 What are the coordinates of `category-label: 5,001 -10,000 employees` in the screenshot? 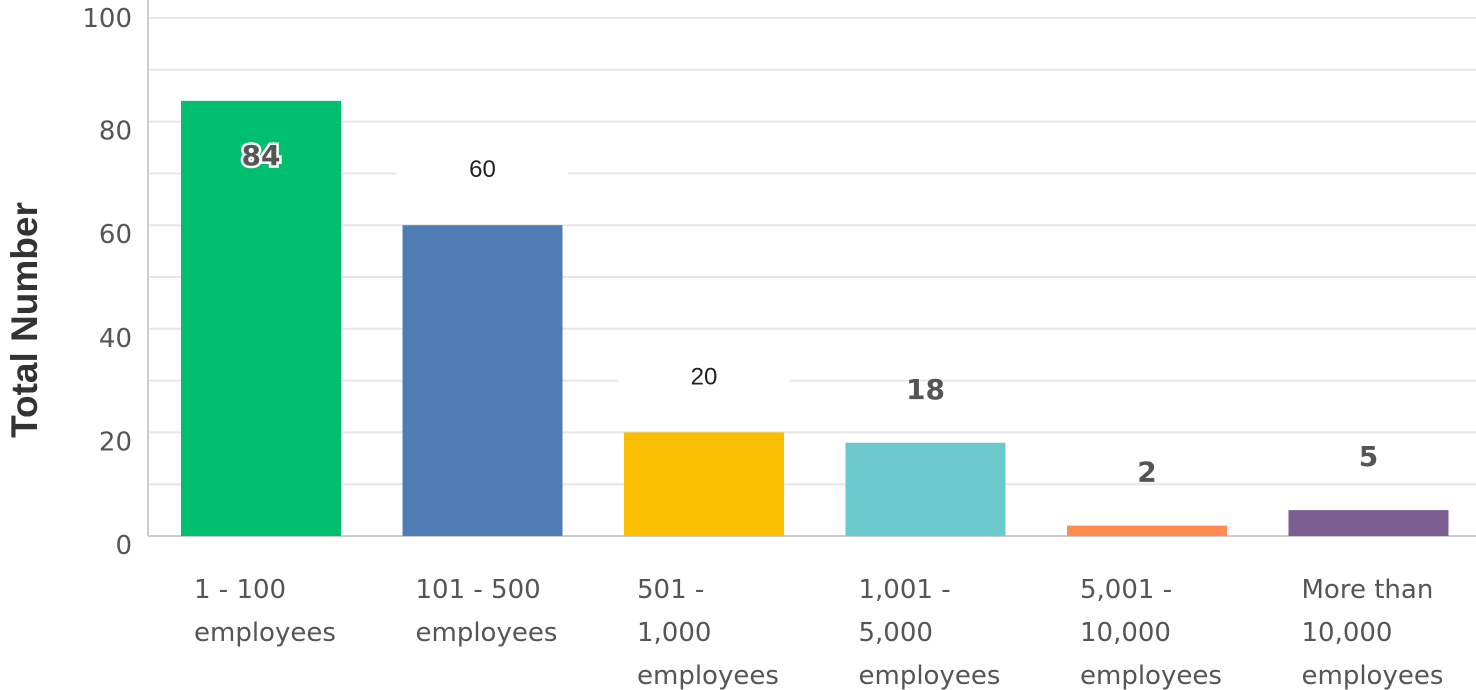 It's located at (1151, 632).